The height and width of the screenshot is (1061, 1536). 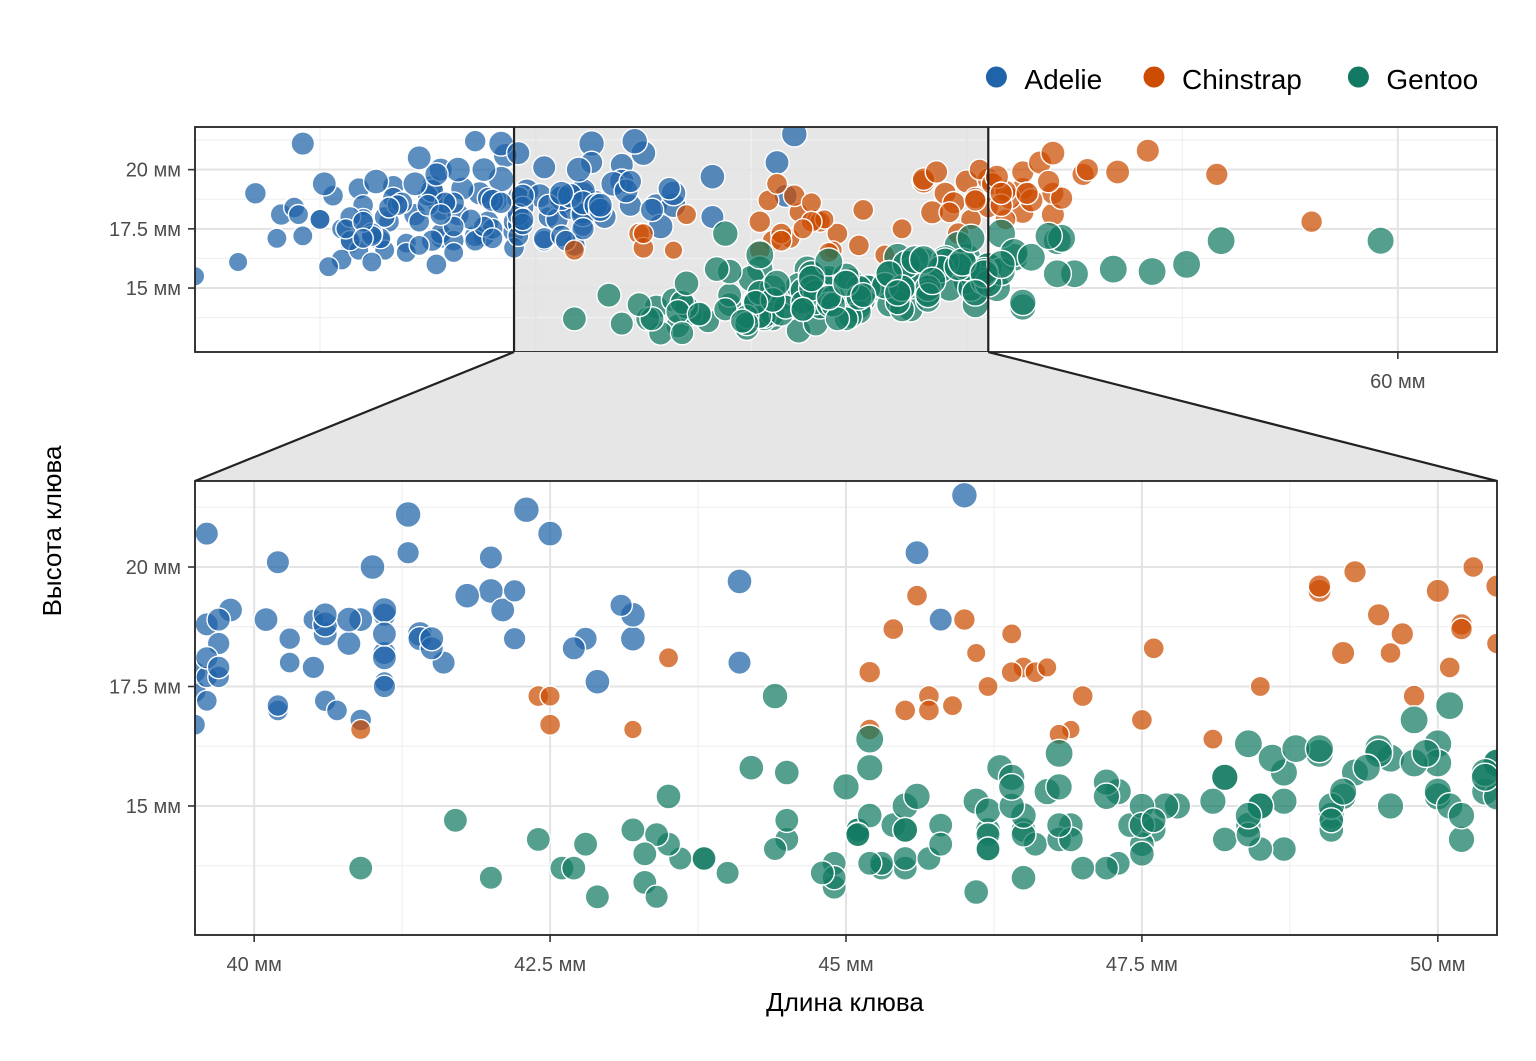 What do you see at coordinates (1437, 965) in the screenshot?
I see `zoom-x-tick-label: 50 мм` at bounding box center [1437, 965].